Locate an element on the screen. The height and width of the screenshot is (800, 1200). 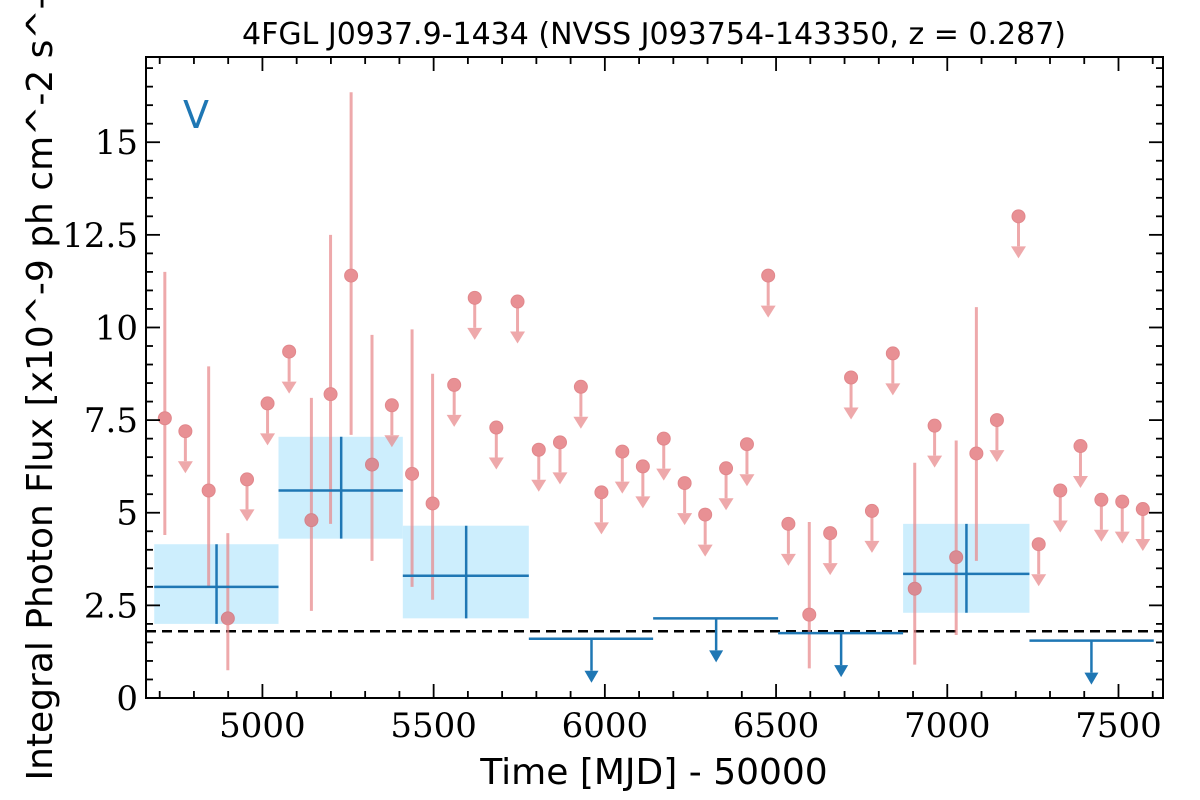
x-tick-label: 6000 is located at coordinates (605, 726).